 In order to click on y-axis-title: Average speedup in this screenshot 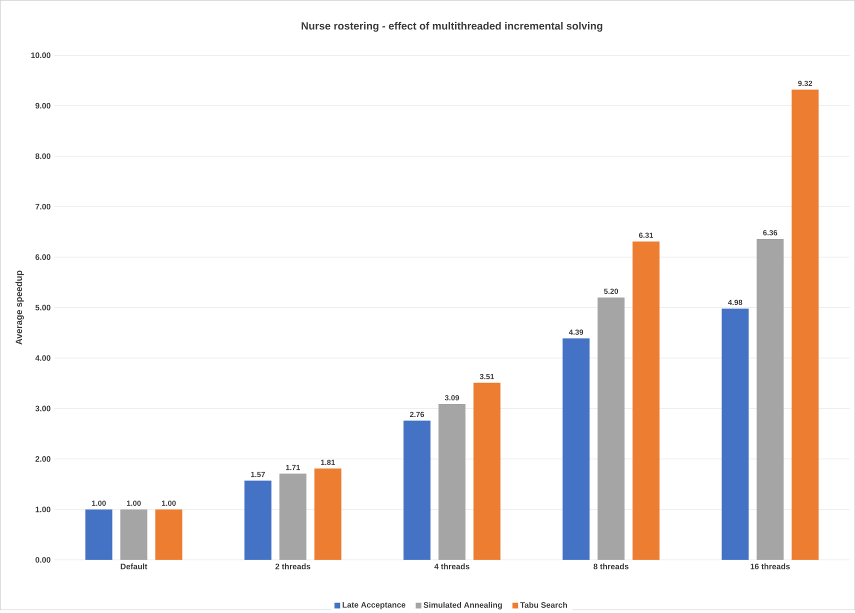, I will do `click(19, 307)`.